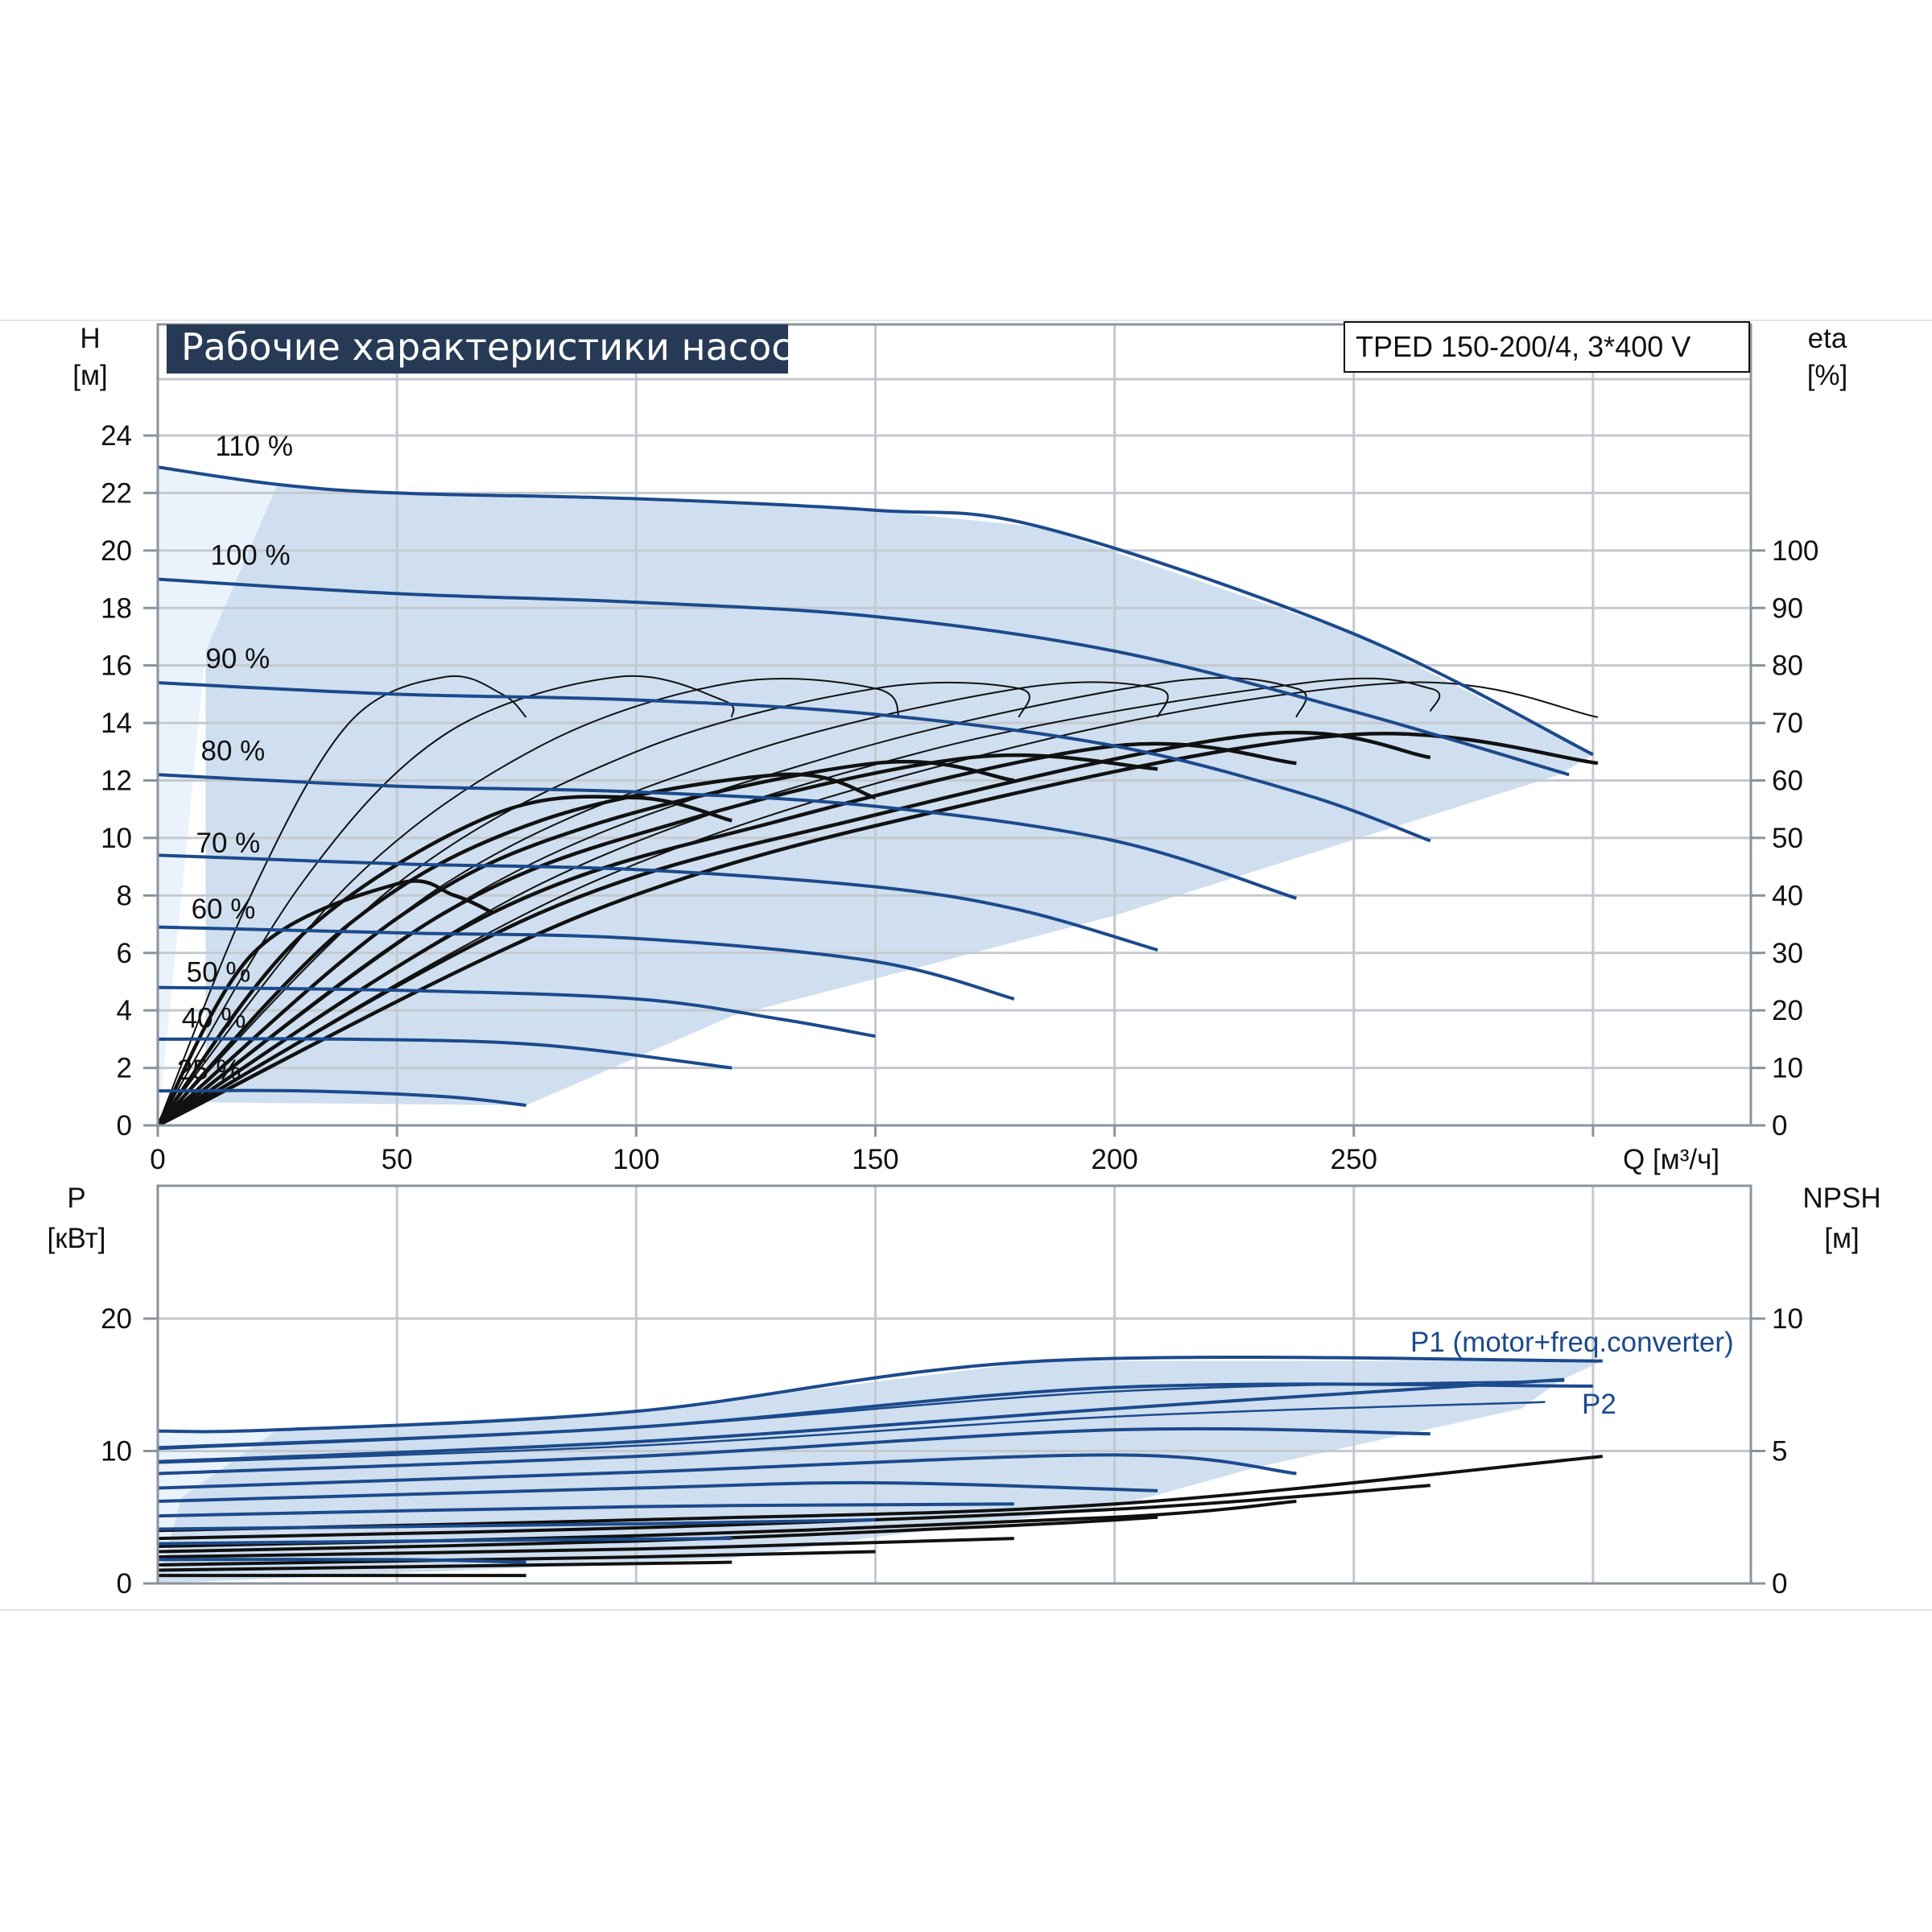 This screenshot has height=1932, width=1932. What do you see at coordinates (116, 551) in the screenshot?
I see `y-tick-label: 20` at bounding box center [116, 551].